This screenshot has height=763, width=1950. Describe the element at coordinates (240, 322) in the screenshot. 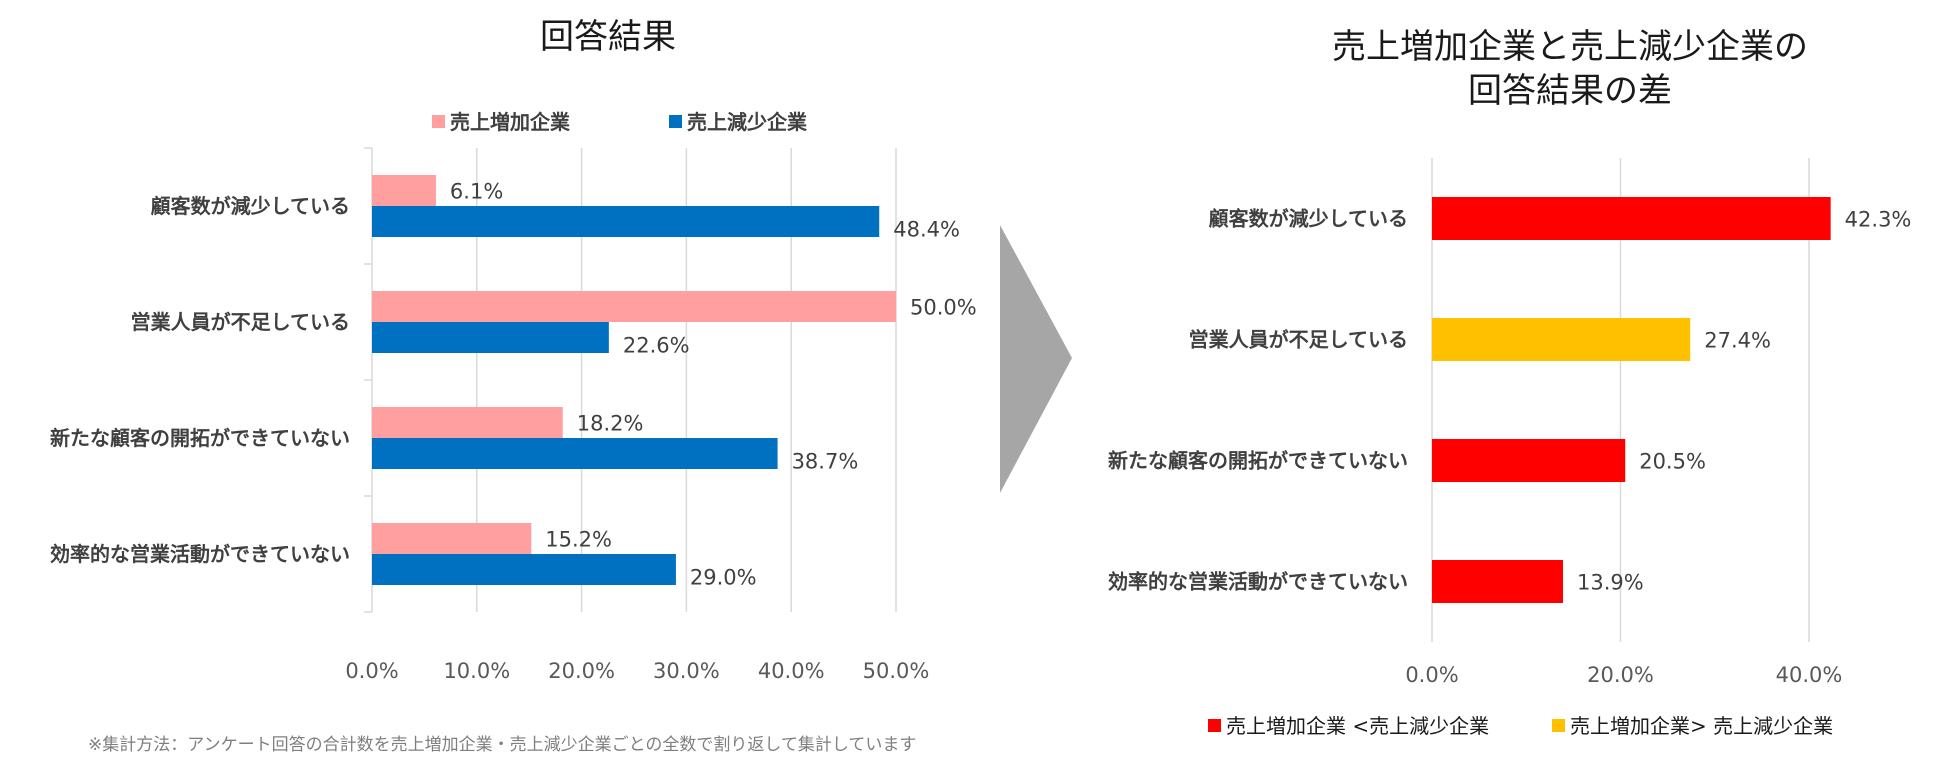

I see `left-category-label: 営業人員が不足している` at that location.